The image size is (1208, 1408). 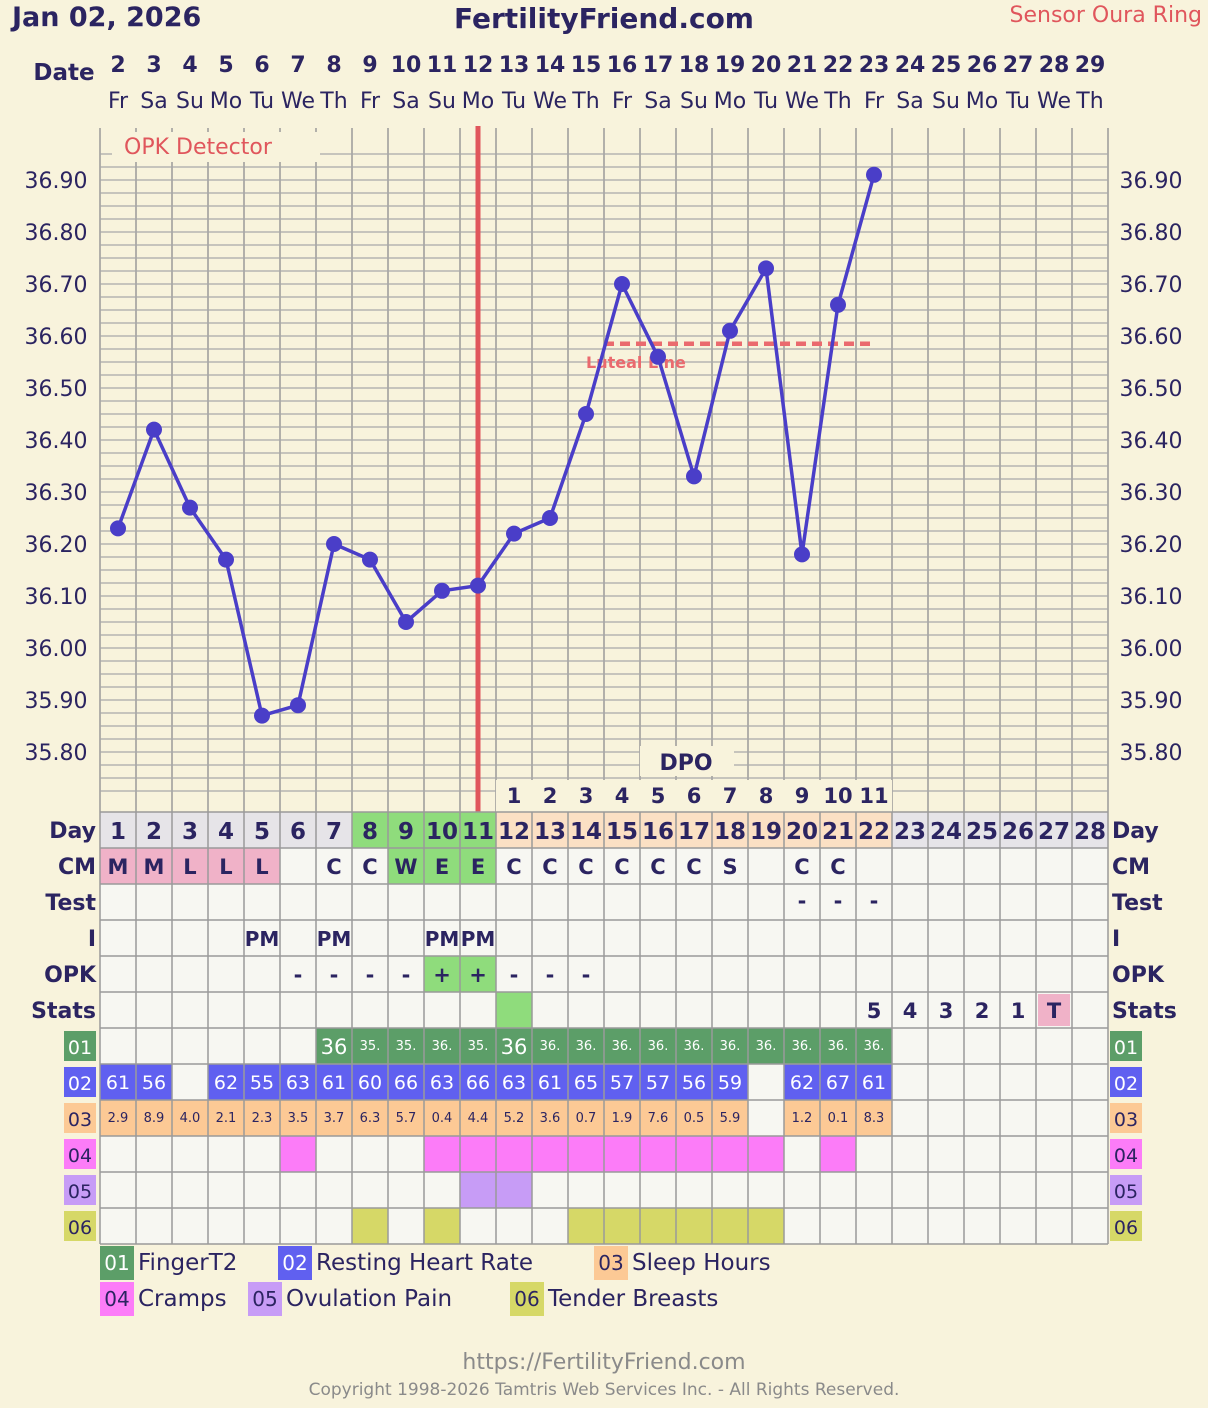 What do you see at coordinates (56, 597) in the screenshot?
I see `y-tick-left: 36.10` at bounding box center [56, 597].